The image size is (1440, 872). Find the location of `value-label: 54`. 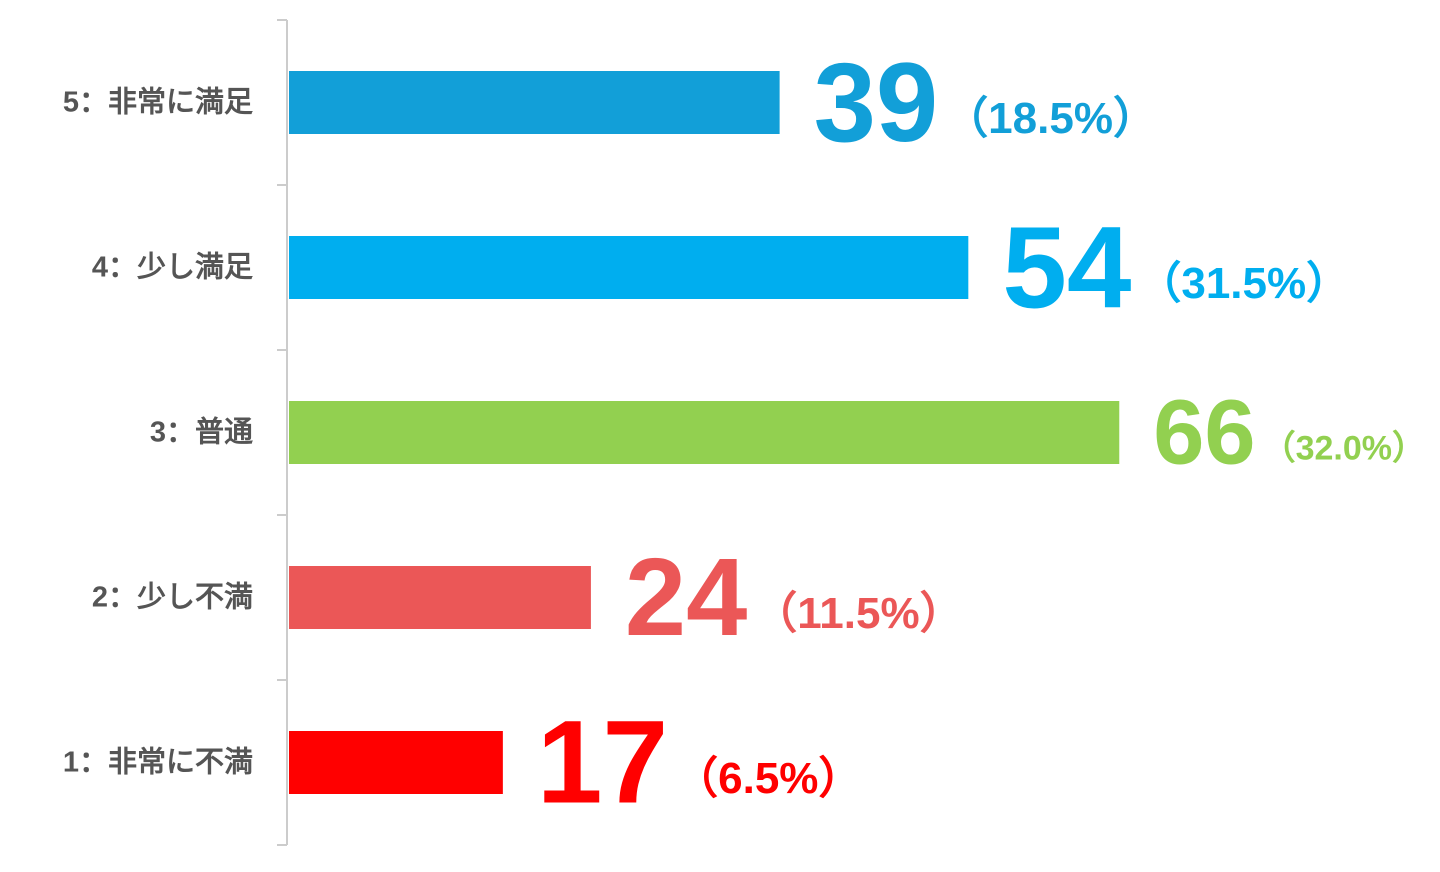

value-label: 54 is located at coordinates (1066, 268).